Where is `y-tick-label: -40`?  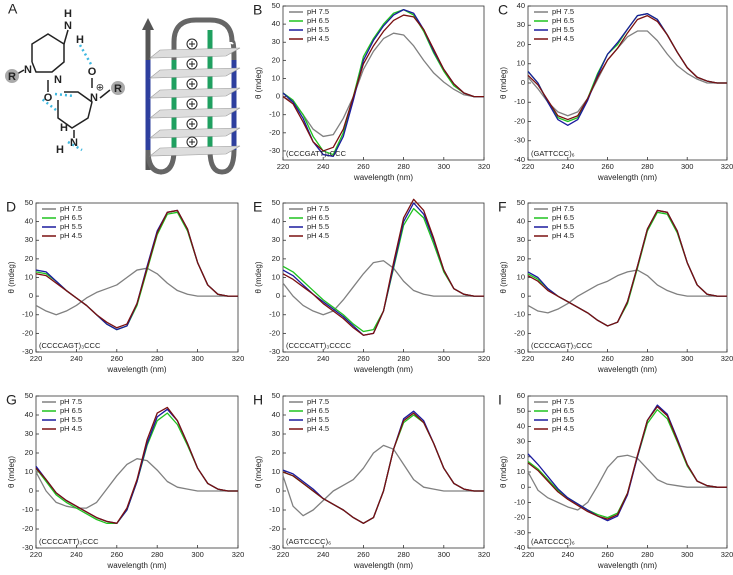 y-tick-label: -40 is located at coordinates (519, 547).